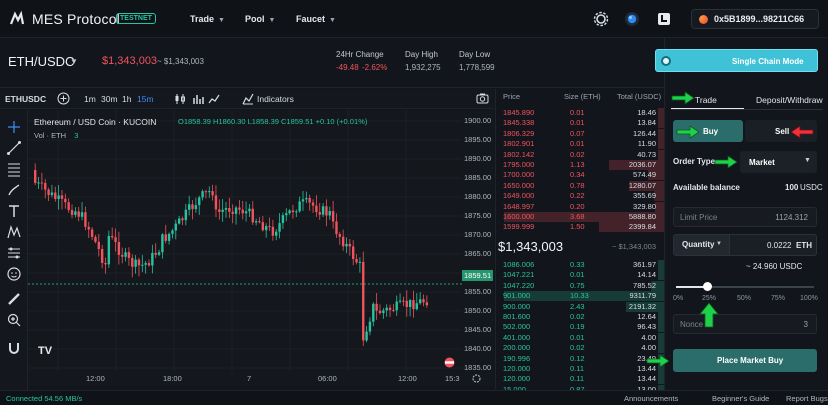  I want to click on single-chain-mode-label: Single Chain Mode, so click(768, 61).